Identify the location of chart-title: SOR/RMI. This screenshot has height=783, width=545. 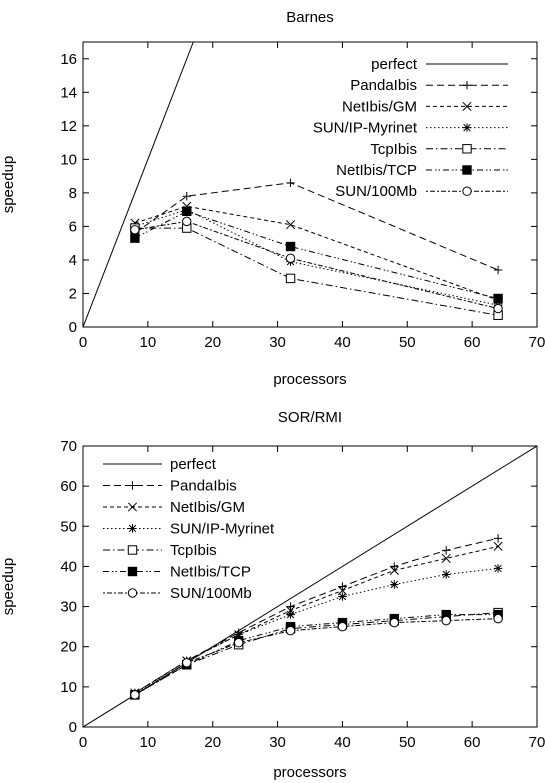
(310, 417).